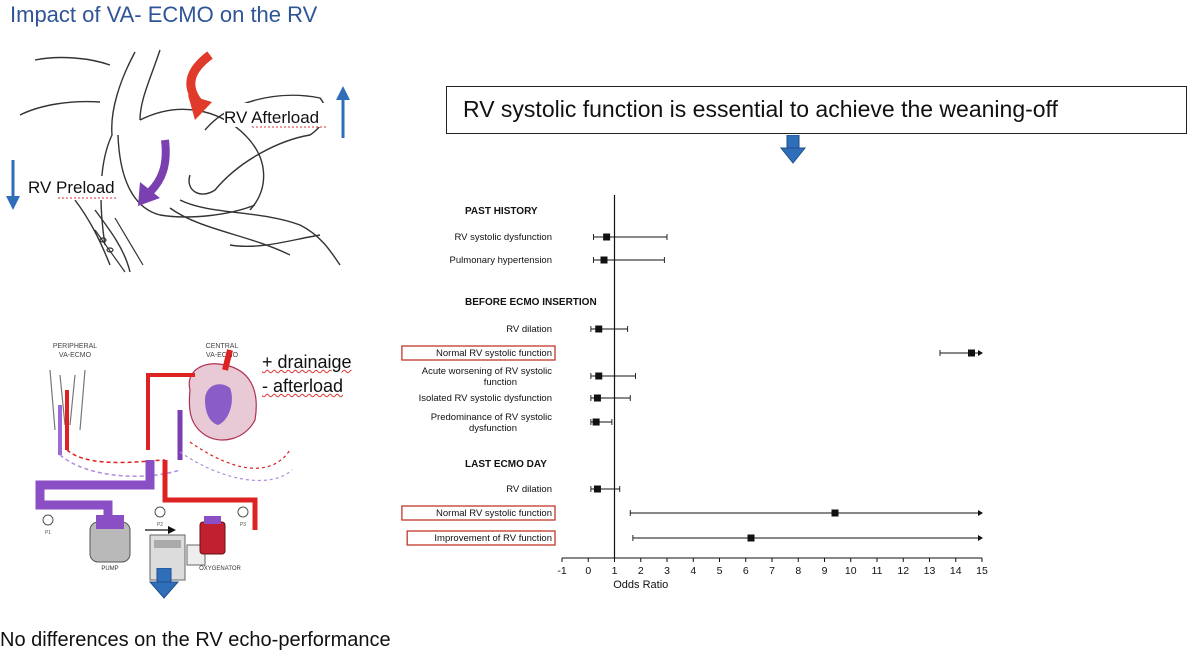  Describe the element at coordinates (956, 571) in the screenshot. I see `x-tick-label: 14` at that location.